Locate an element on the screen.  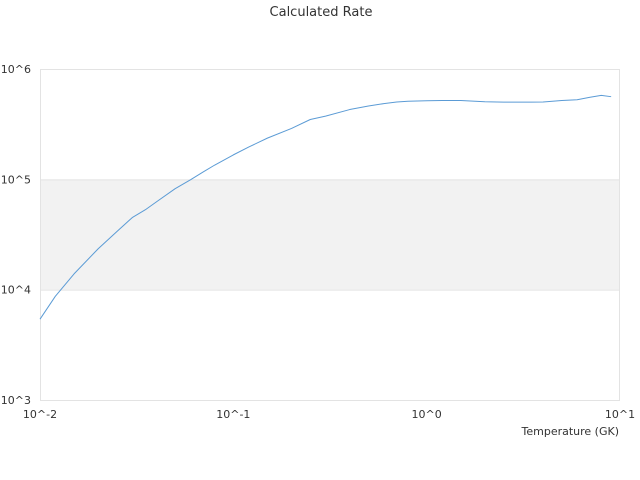
y-tick-label: 10^4 is located at coordinates (16, 290).